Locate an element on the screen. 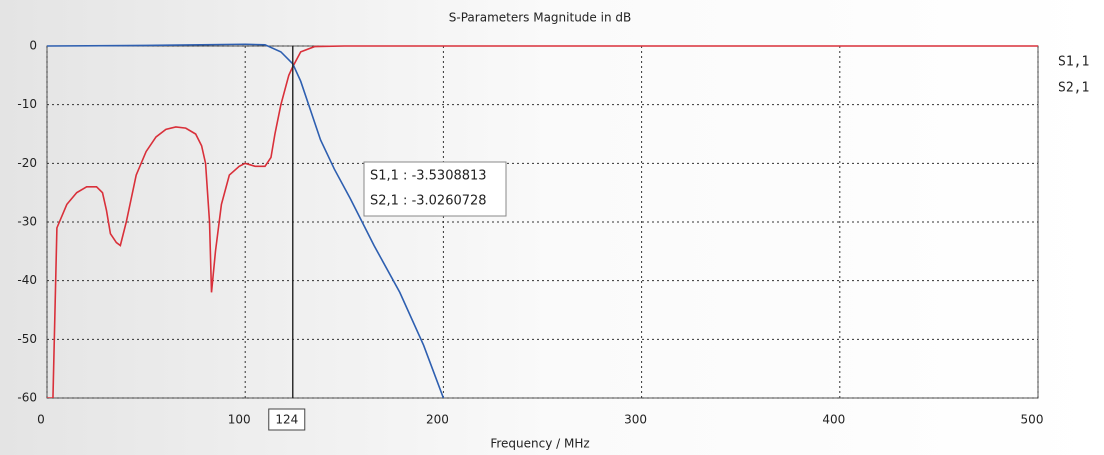 The width and height of the screenshot is (1104, 455). y-tick-label: -30 is located at coordinates (27, 222).